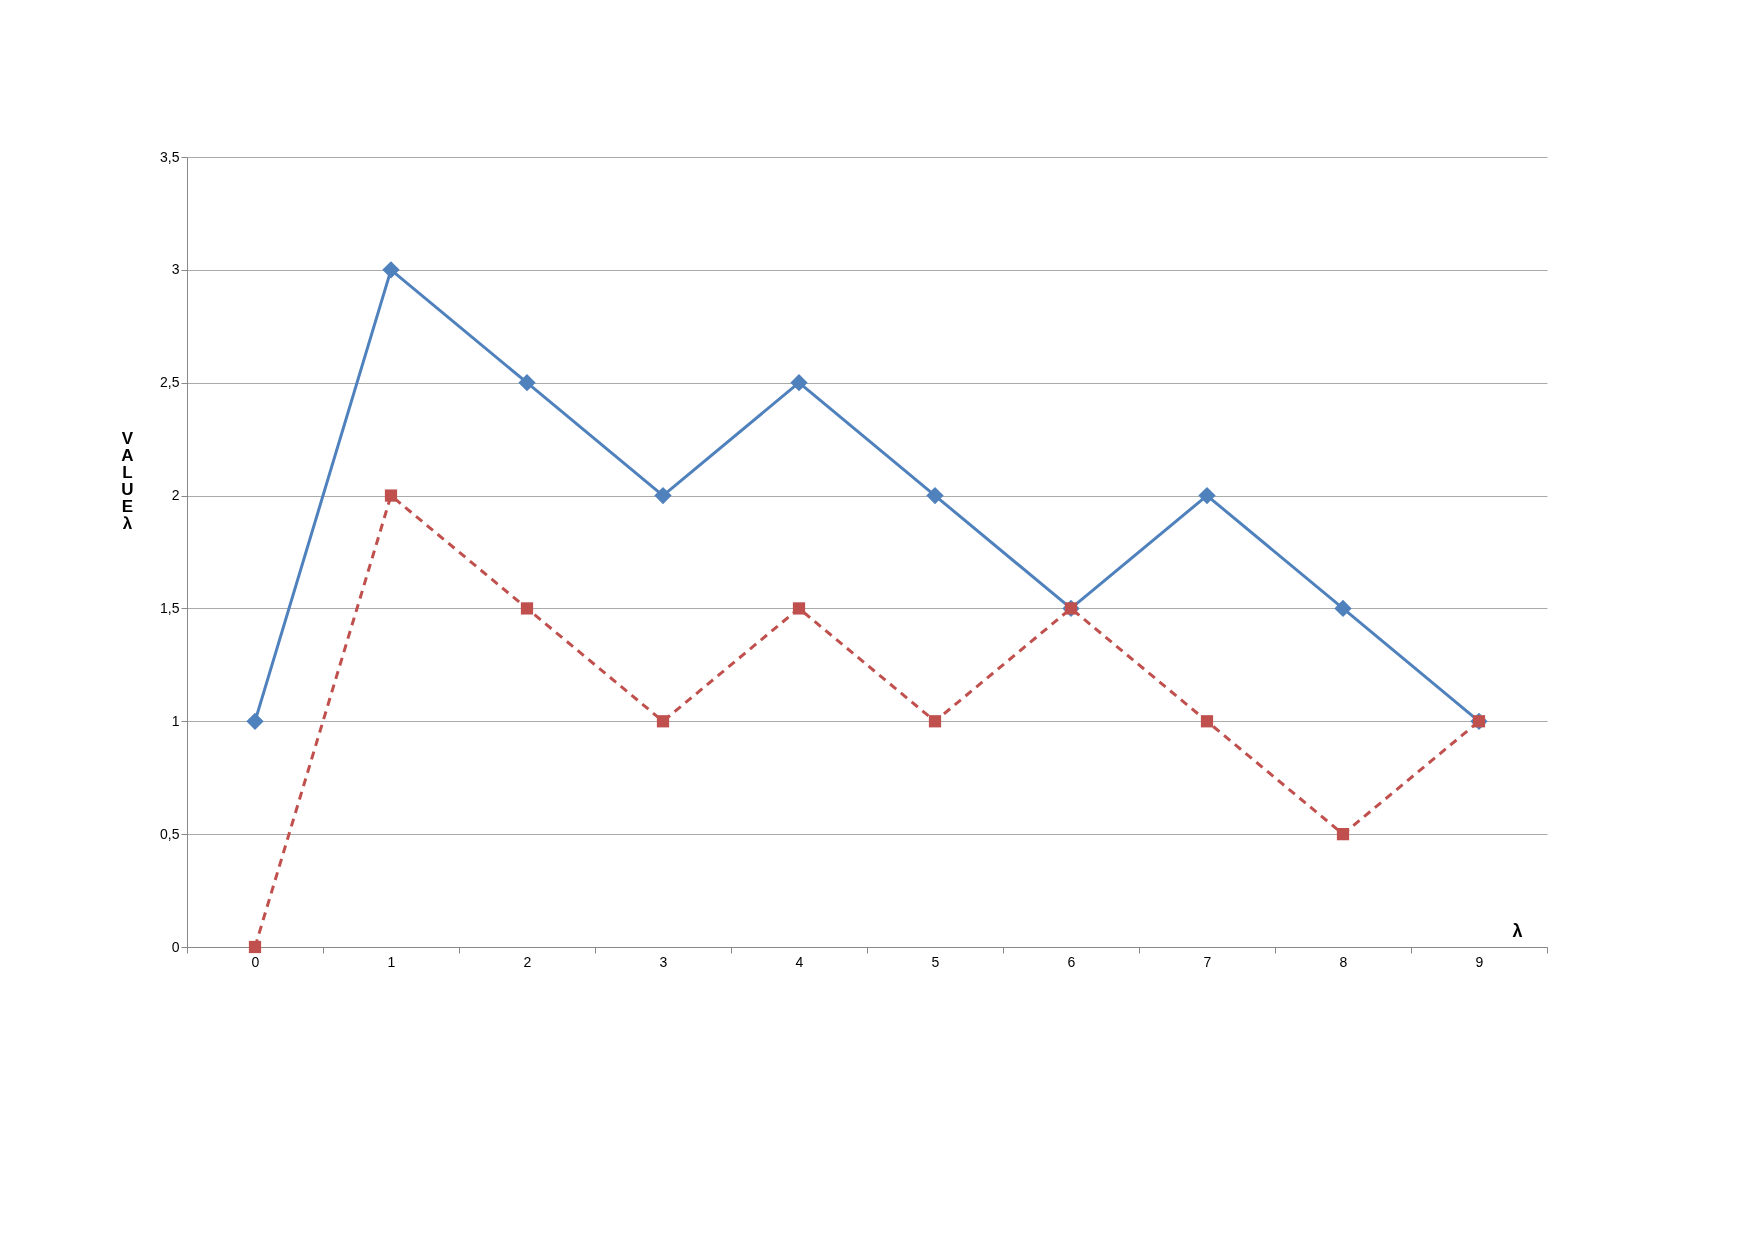  I want to click on y-tick-label: 2, so click(175, 495).